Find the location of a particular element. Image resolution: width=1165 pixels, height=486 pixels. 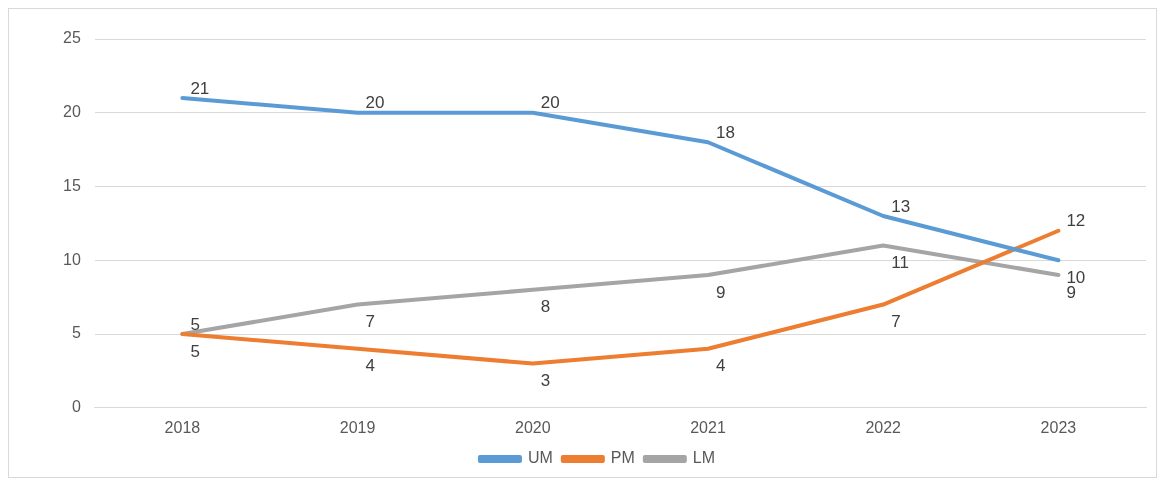

y-tick-label: 5 is located at coordinates (76, 333).